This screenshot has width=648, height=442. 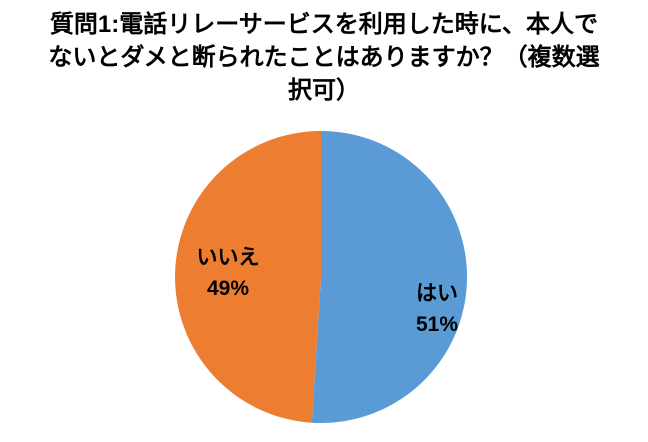 What do you see at coordinates (324, 24) in the screenshot?
I see `chart-title-line-1: 質問1:電話リレーサービスを利用した時に、本人で` at bounding box center [324, 24].